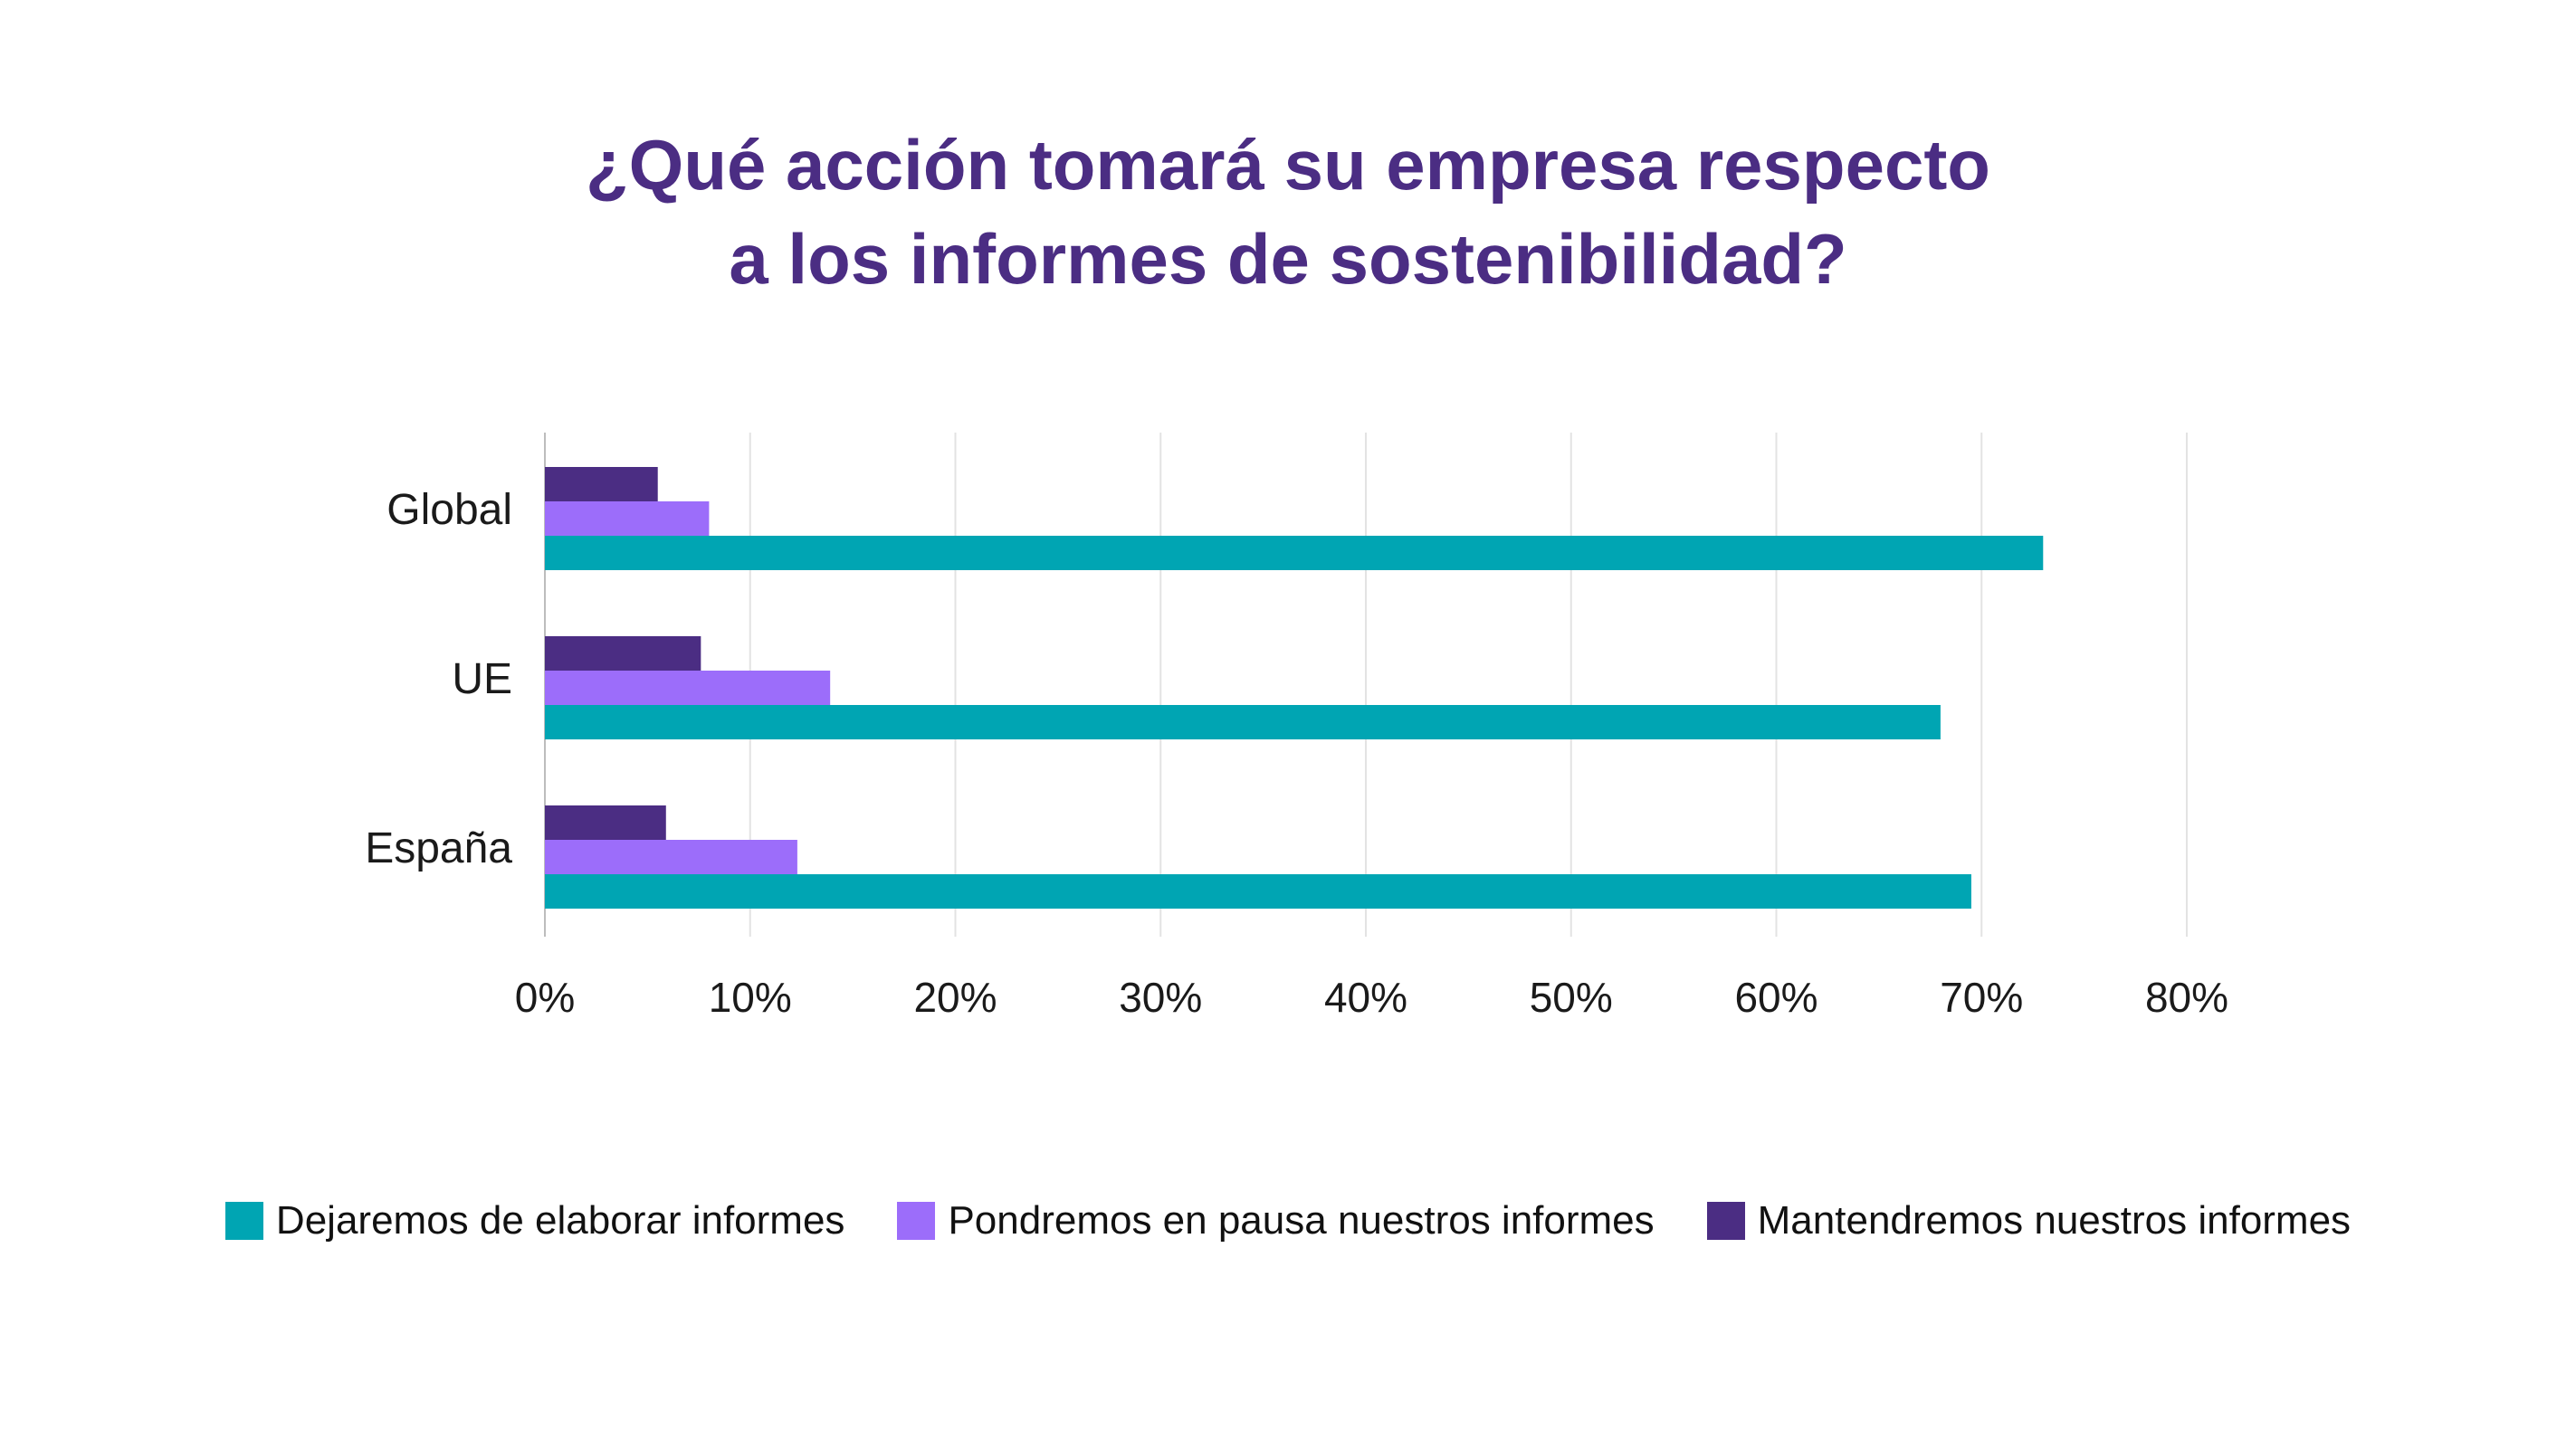 The image size is (2576, 1448). Describe the element at coordinates (482, 679) in the screenshot. I see `category-label: UE` at that location.